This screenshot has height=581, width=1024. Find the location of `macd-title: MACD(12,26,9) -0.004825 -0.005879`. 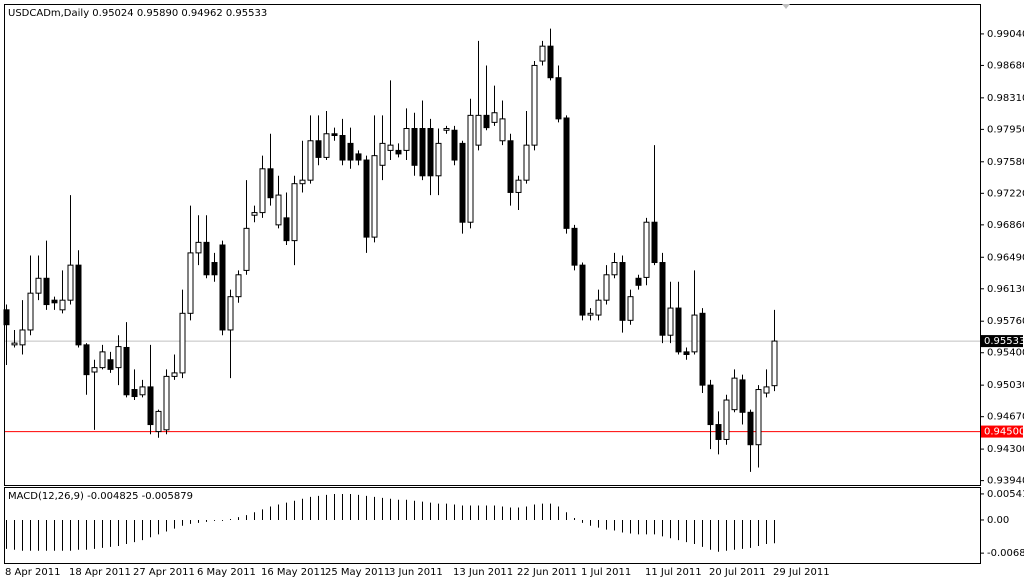

macd-title: MACD(12,26,9) -0.004825 -0.005879 is located at coordinates (100, 496).